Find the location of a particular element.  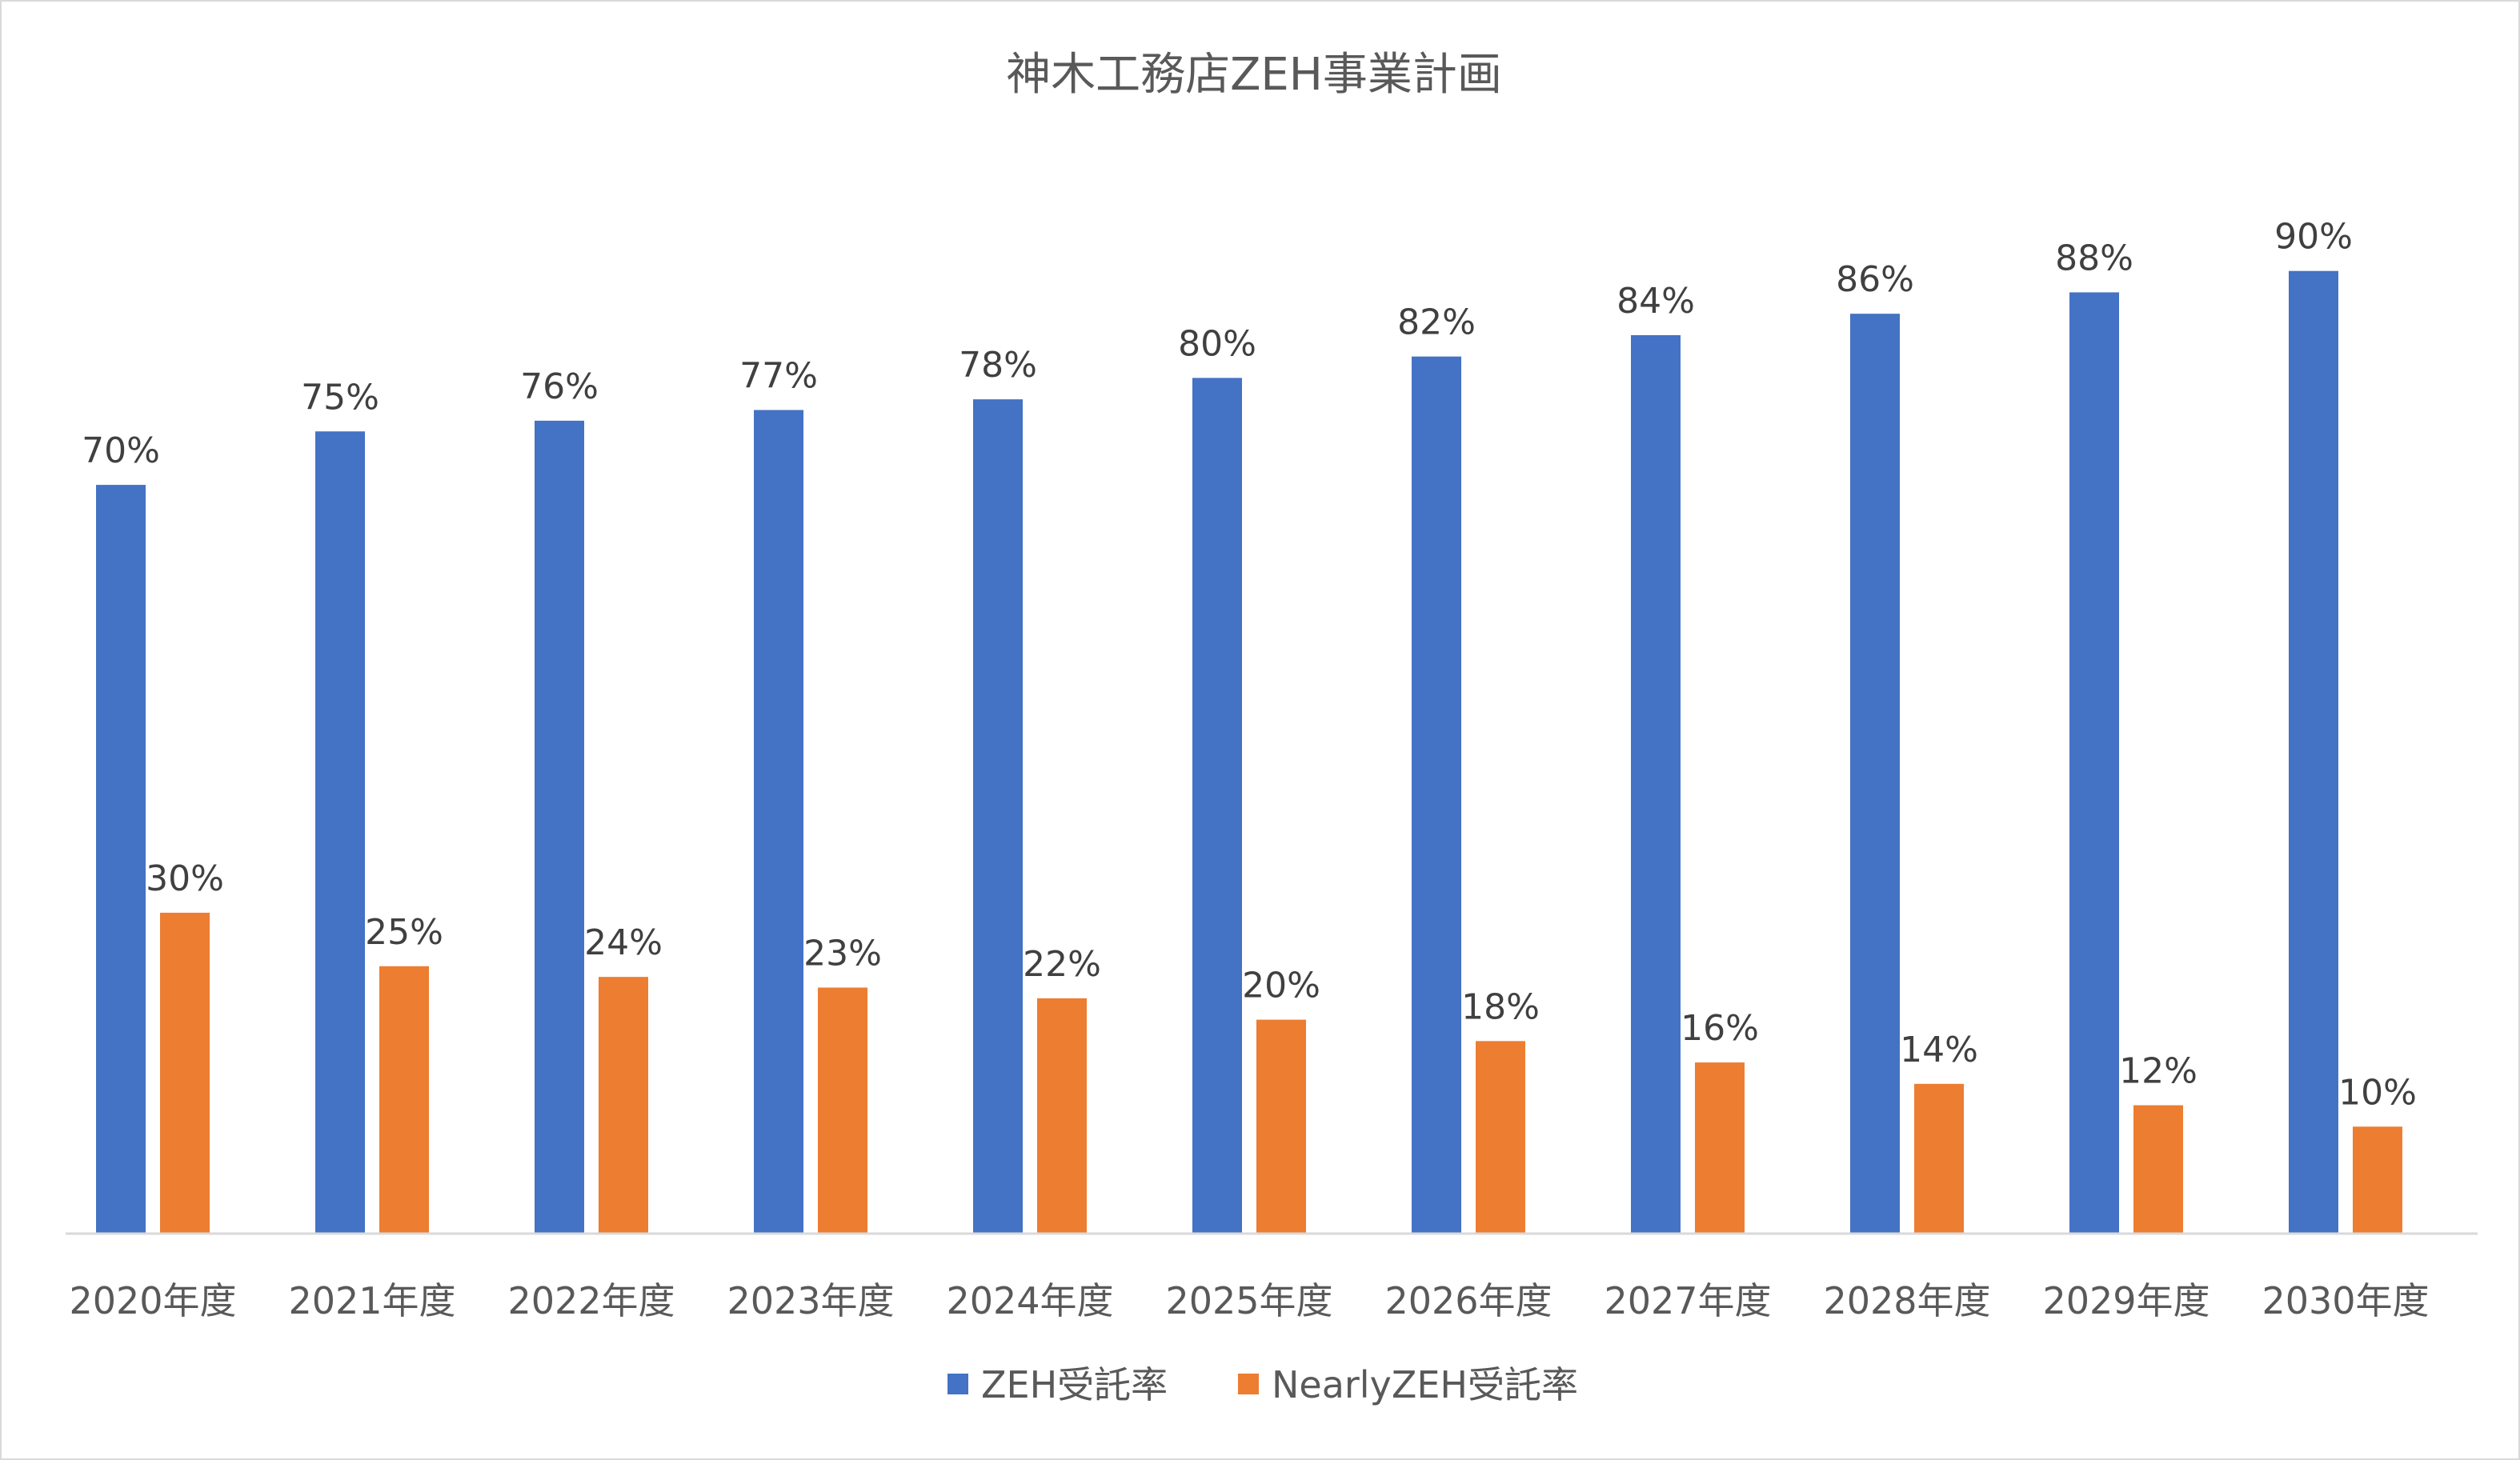

data-label-nearlyzeh-0: 30% is located at coordinates (185, 878).